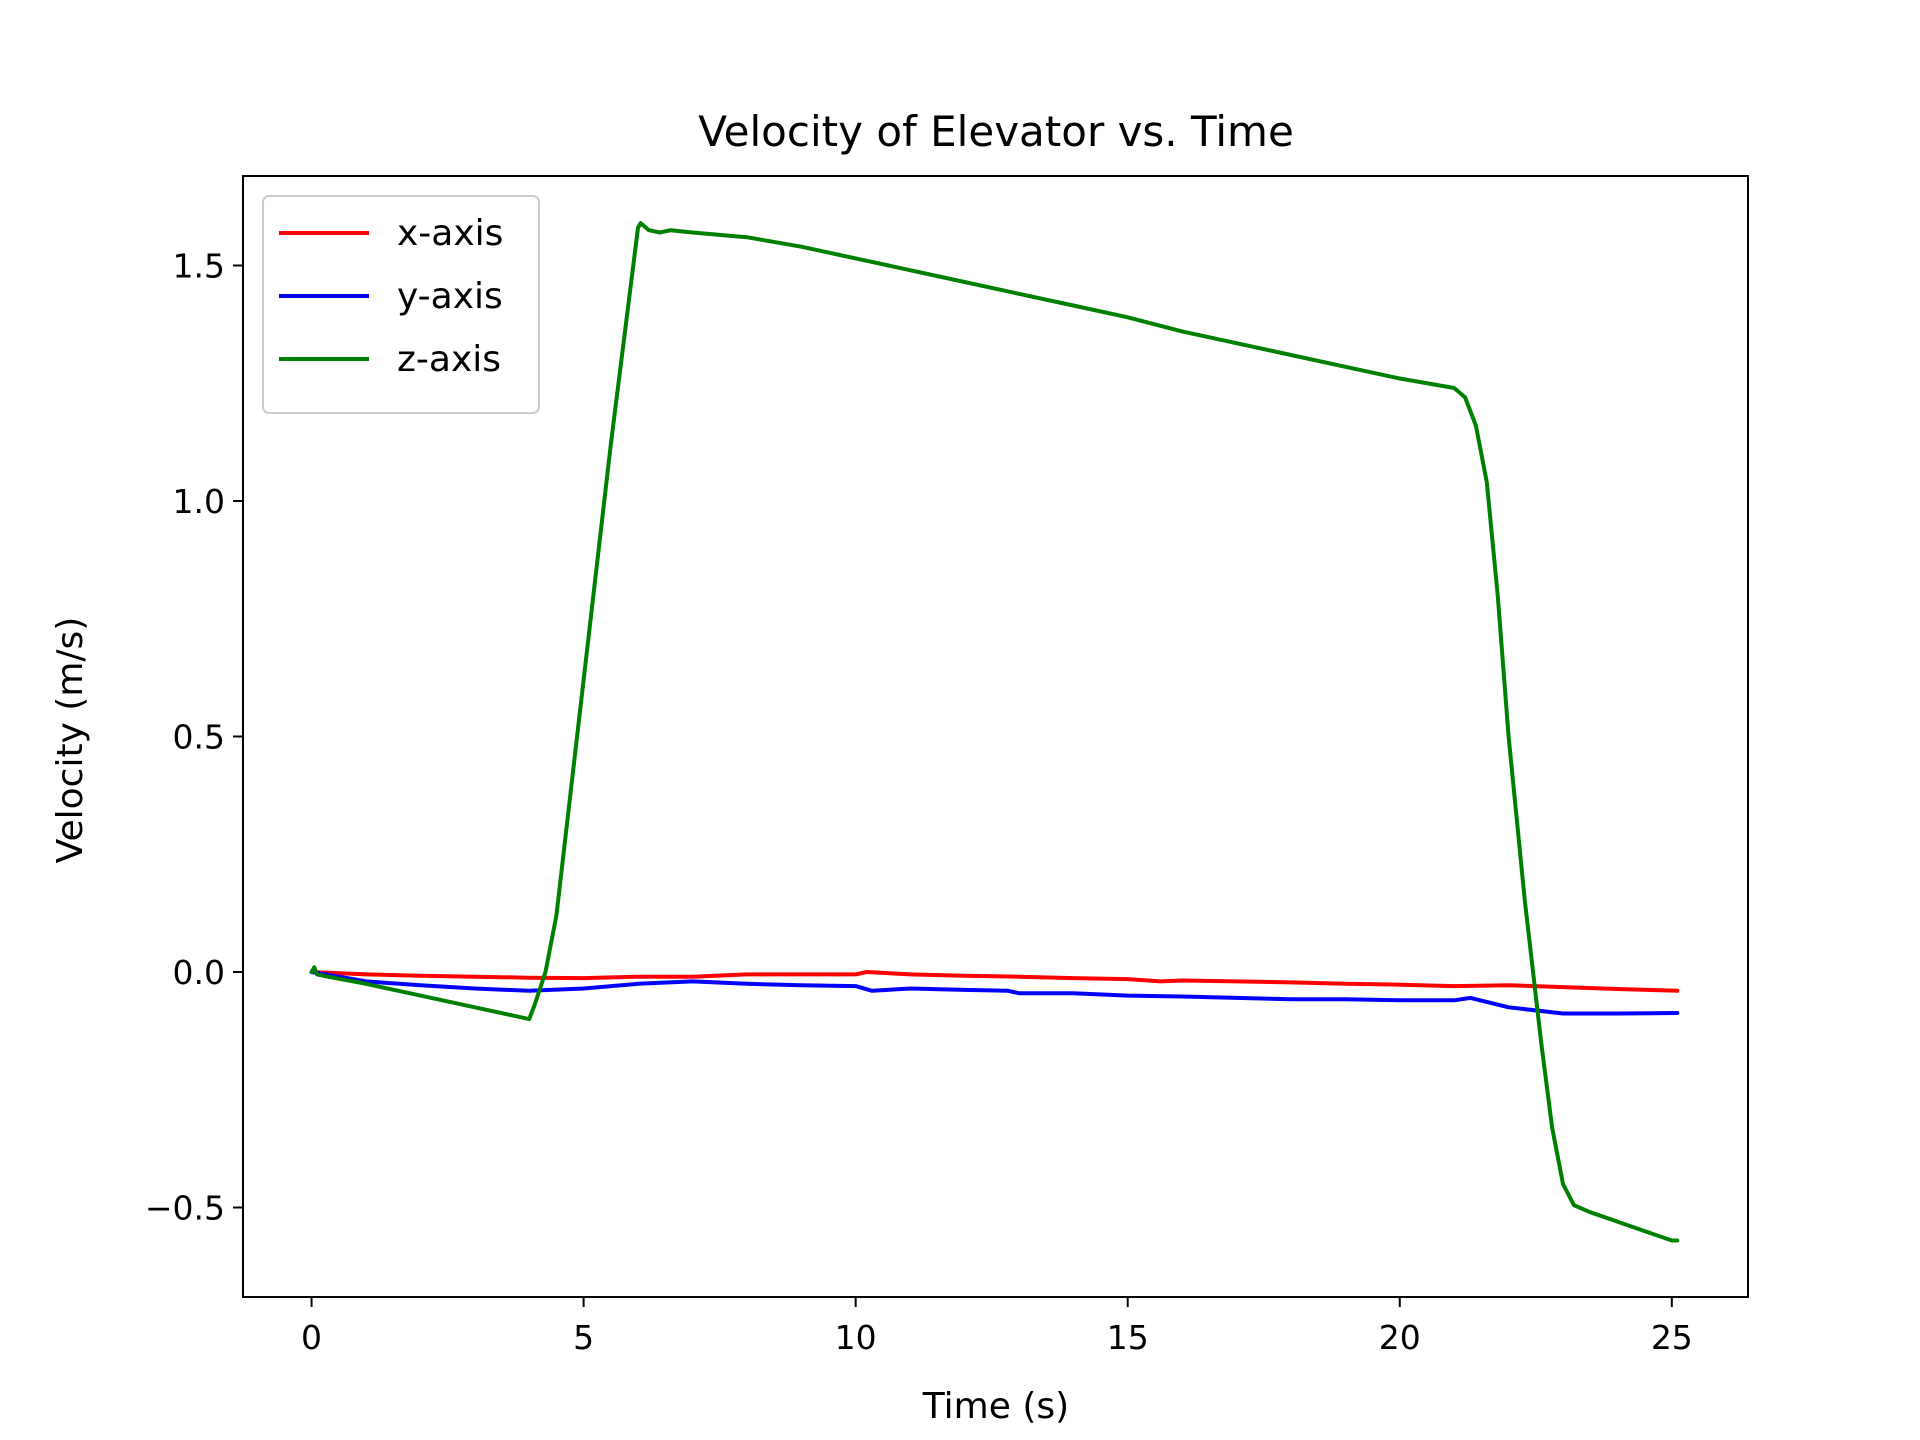 The height and width of the screenshot is (1440, 1920). Describe the element at coordinates (450, 233) in the screenshot. I see `legend-label-x-axis: x-axis` at that location.